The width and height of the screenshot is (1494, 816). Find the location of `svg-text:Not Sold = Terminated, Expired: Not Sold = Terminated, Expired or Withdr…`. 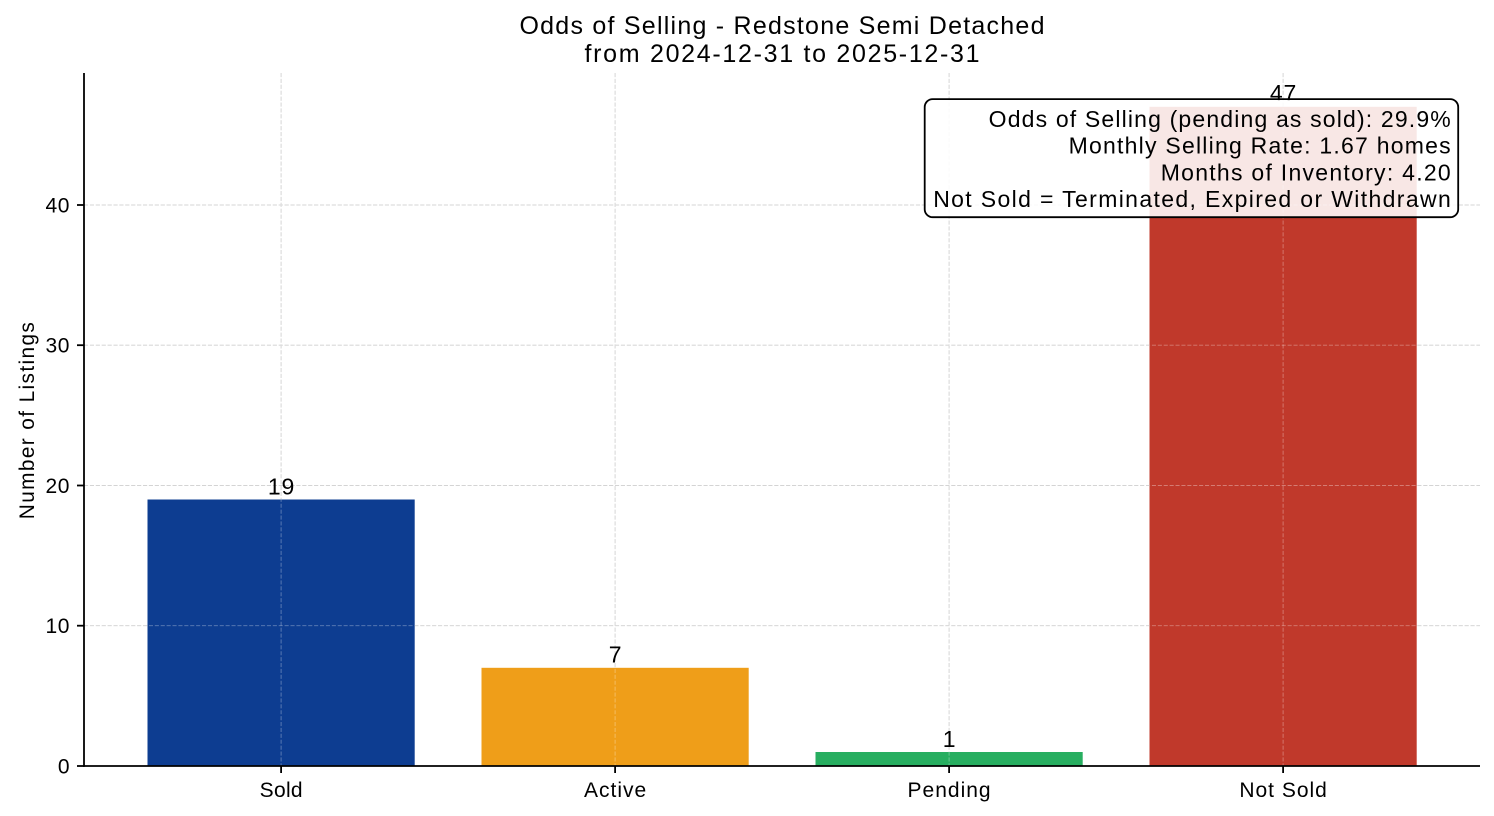

svg-text:Not Sold = Terminated, Expired: Not Sold = Terminated, Expired or Withdr… is located at coordinates (1192, 199).